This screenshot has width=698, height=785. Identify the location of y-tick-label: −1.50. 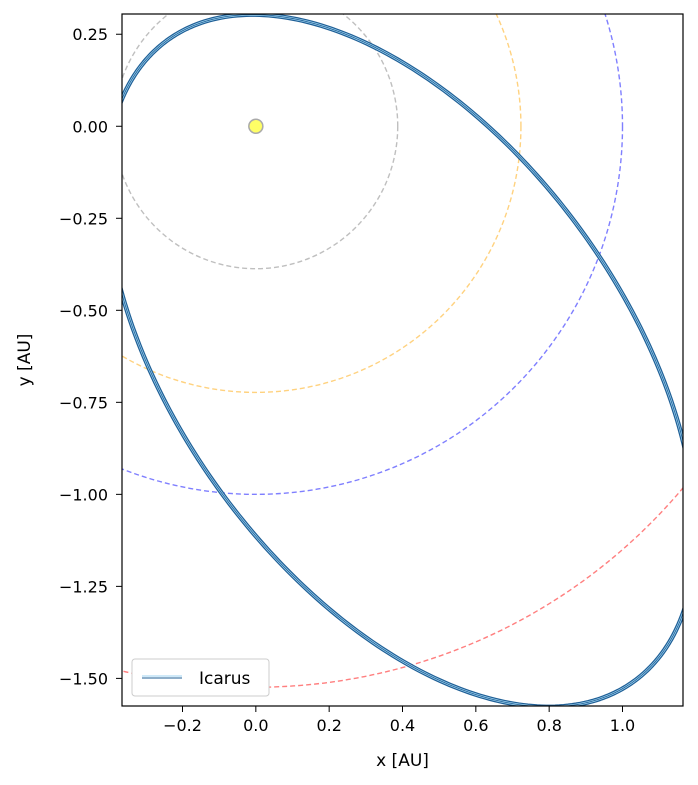
(83, 678).